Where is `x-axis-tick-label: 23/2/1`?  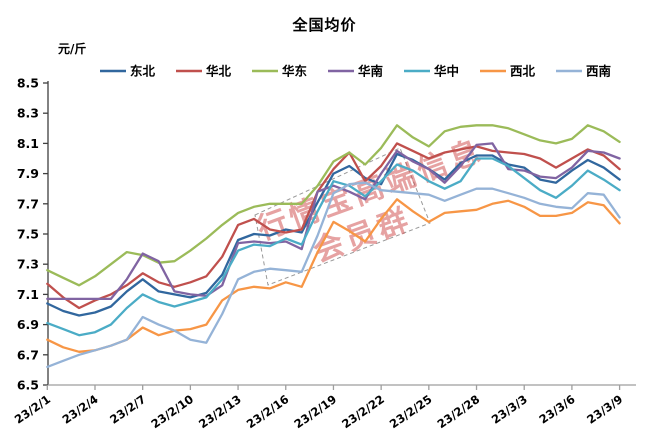 x-axis-tick-label: 23/2/1 is located at coordinates (32, 409).